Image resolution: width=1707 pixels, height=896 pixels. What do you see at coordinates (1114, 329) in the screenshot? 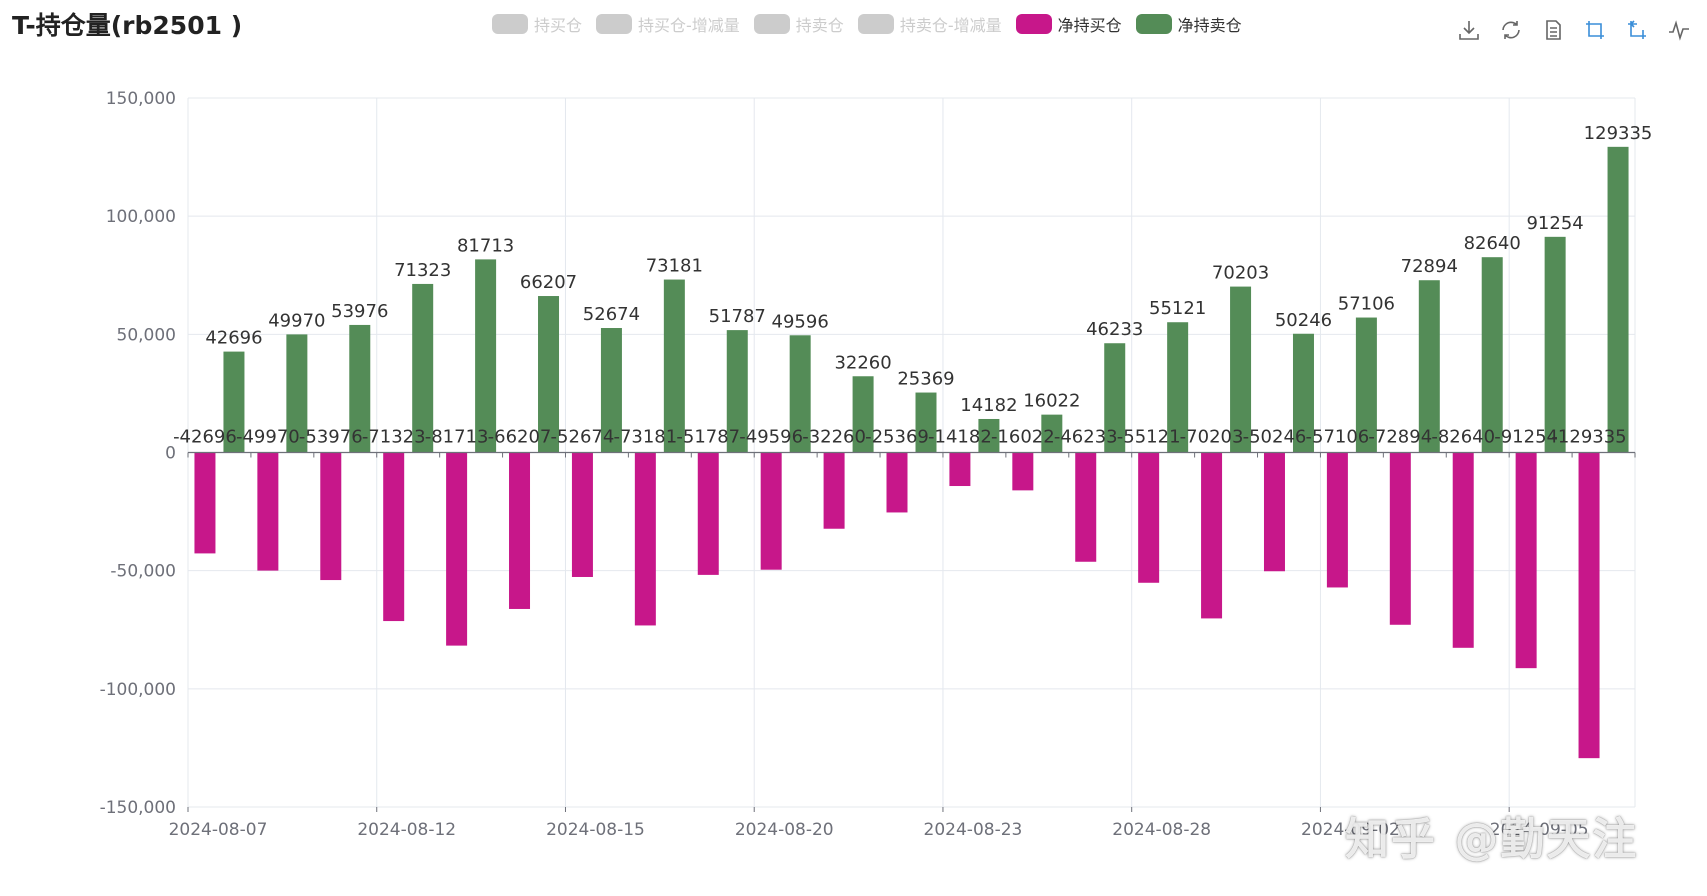
I see `data-label: 46233` at bounding box center [1114, 329].